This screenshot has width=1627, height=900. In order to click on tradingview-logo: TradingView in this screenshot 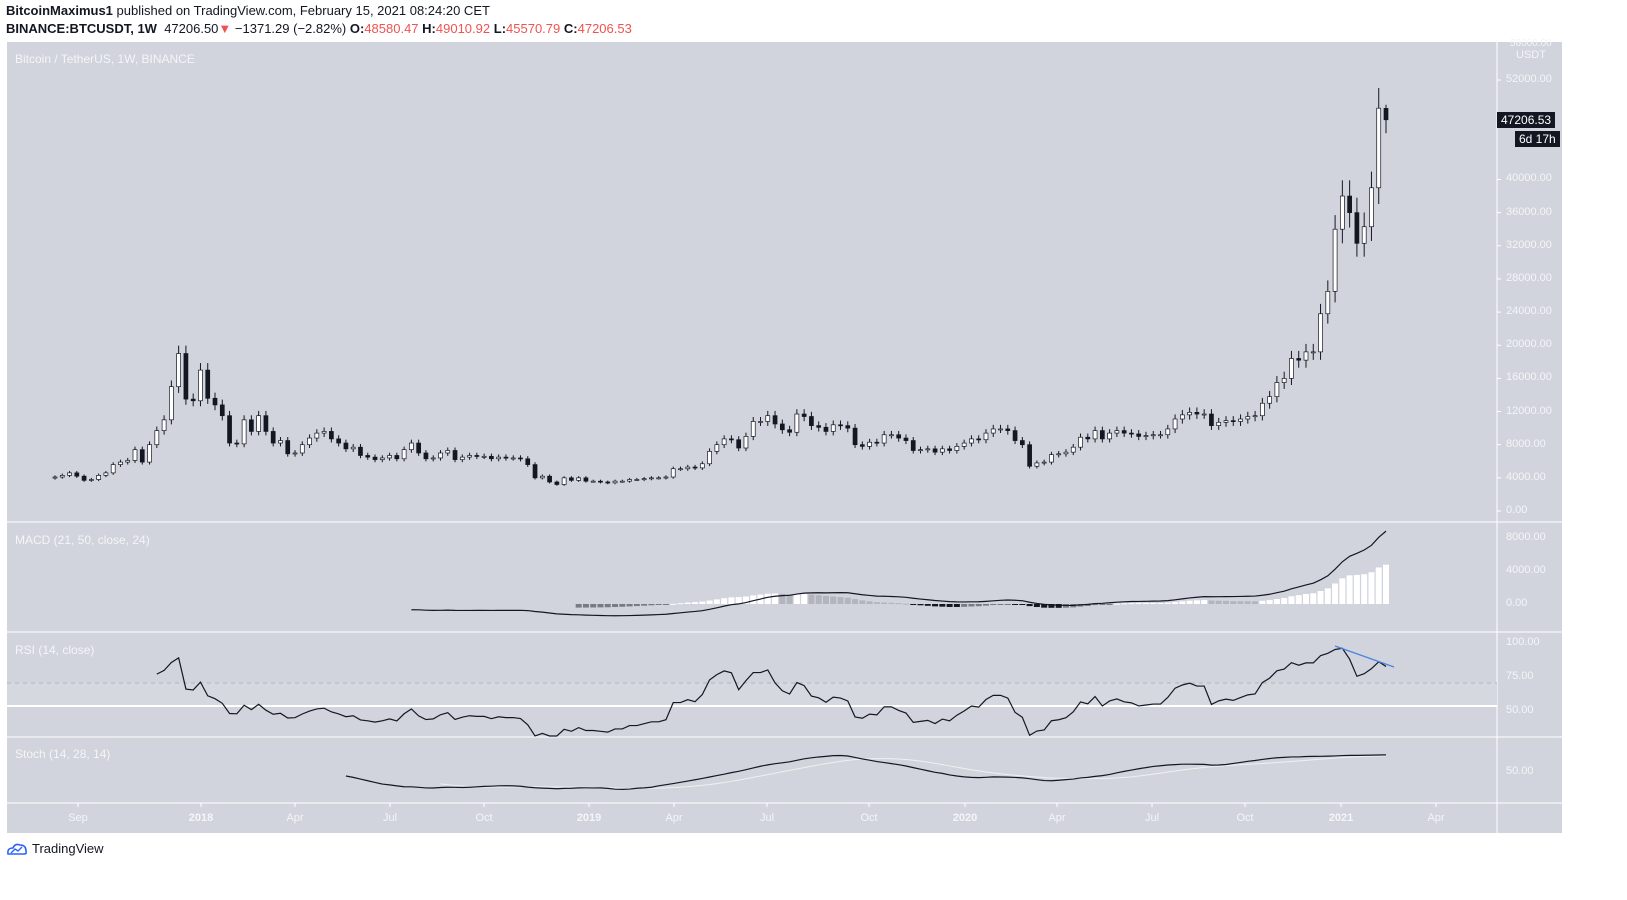, I will do `click(55, 848)`.